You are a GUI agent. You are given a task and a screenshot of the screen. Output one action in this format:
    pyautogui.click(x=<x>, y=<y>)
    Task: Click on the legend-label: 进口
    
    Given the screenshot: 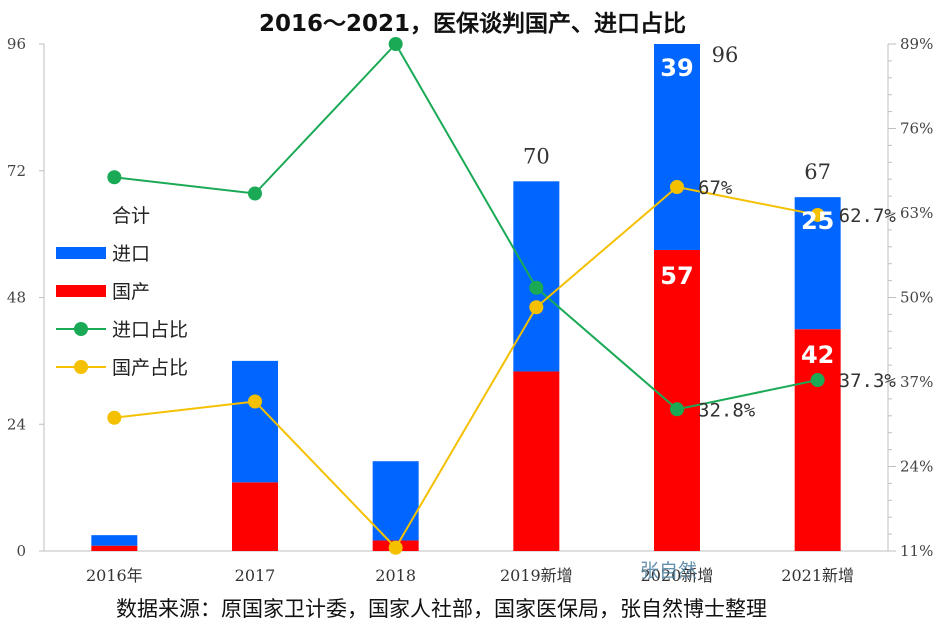 What is the action you would take?
    pyautogui.click(x=131, y=254)
    